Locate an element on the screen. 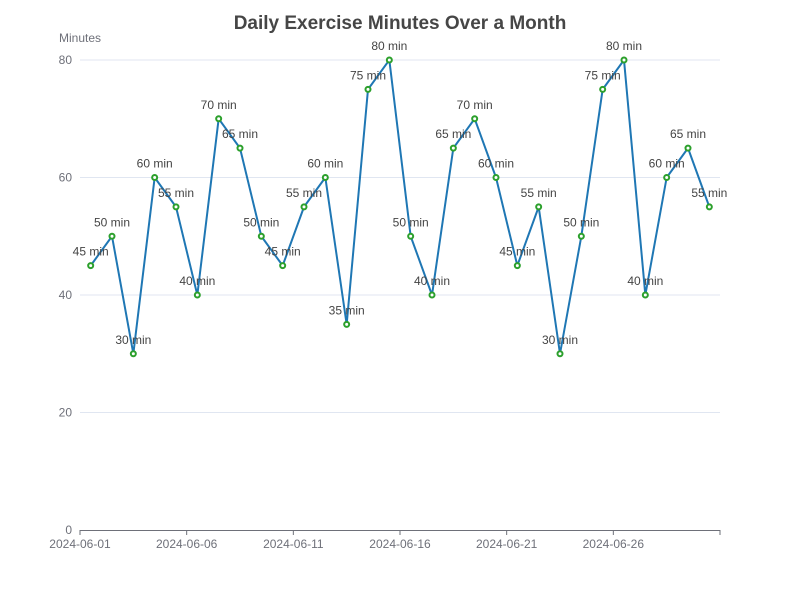 The width and height of the screenshot is (800, 600). data-label: 35 min is located at coordinates (347, 310).